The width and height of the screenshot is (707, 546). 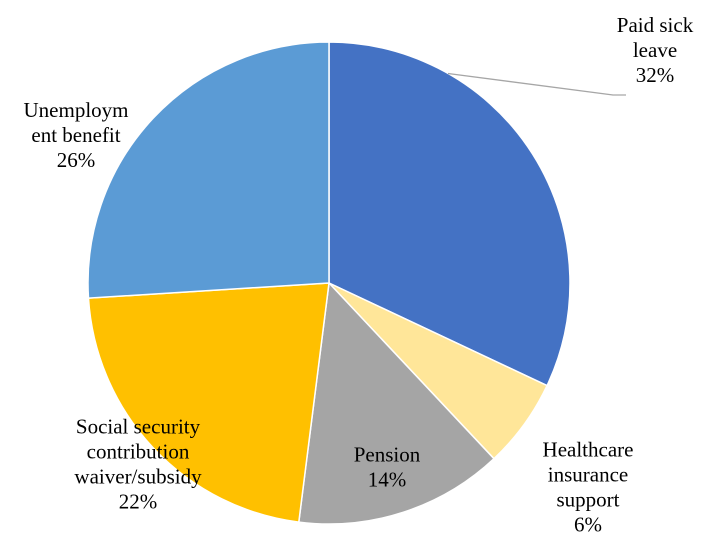 I want to click on slice-value-text: 14%, so click(x=387, y=480).